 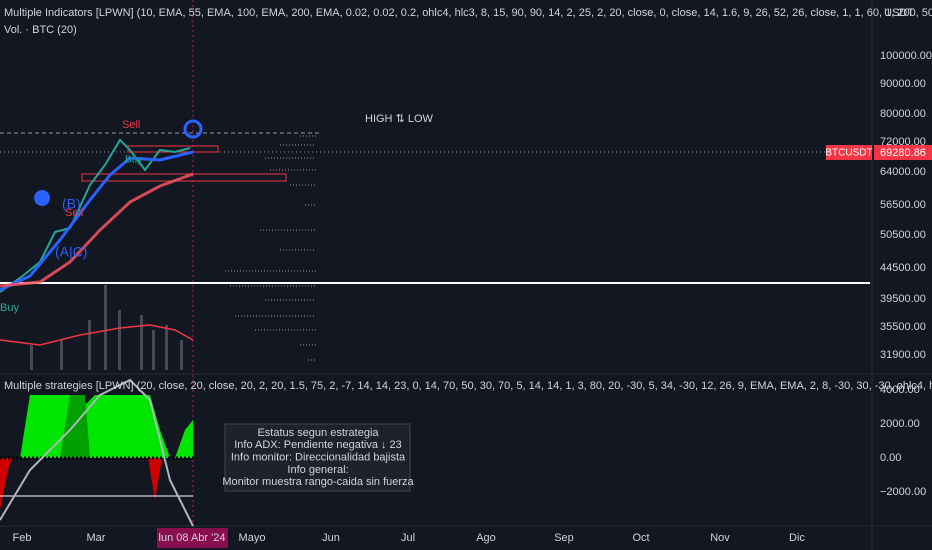 I want to click on time-axis: Feb Mar Mayo Jun Jul Ago Sep Oct Nov Dic, so click(x=409, y=538).